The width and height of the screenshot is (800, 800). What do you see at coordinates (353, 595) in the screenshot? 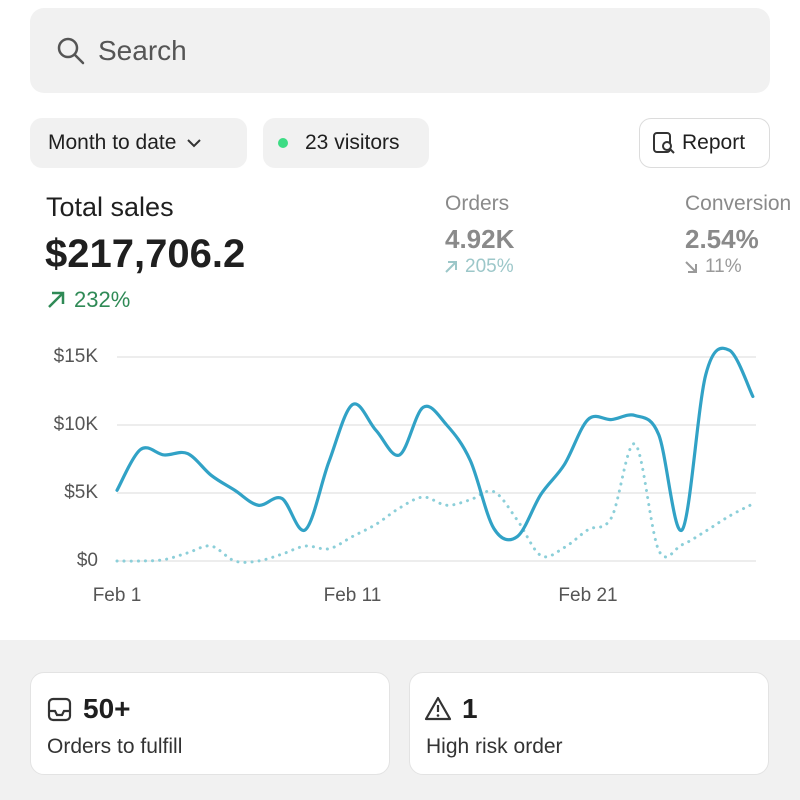
I see `x-tick-label: Feb 11` at bounding box center [353, 595].